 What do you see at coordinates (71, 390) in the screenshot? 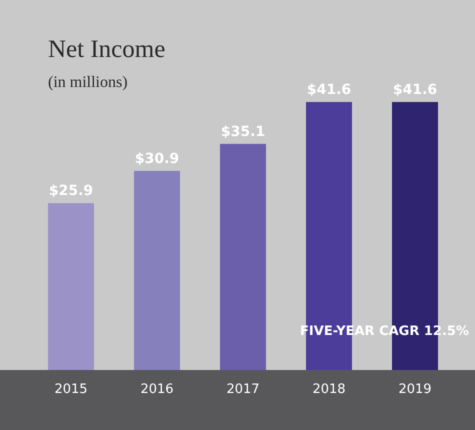
I see `x-tick-label: 2015` at bounding box center [71, 390].